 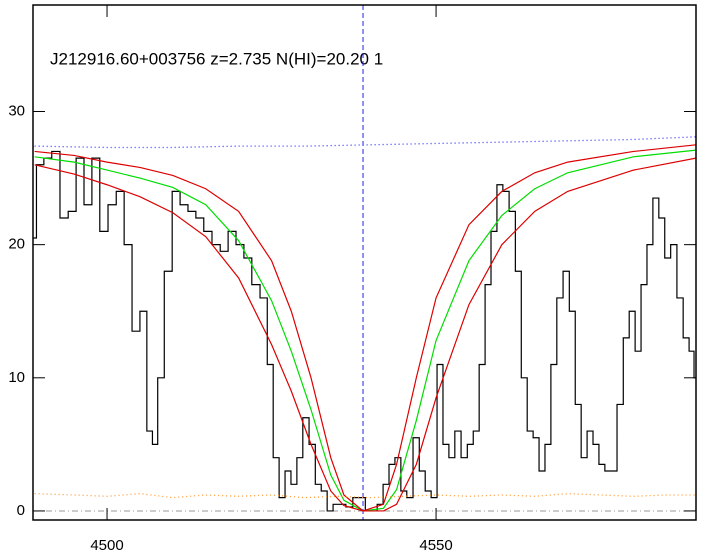 I want to click on y-tick-label: 20, so click(x=16, y=244).